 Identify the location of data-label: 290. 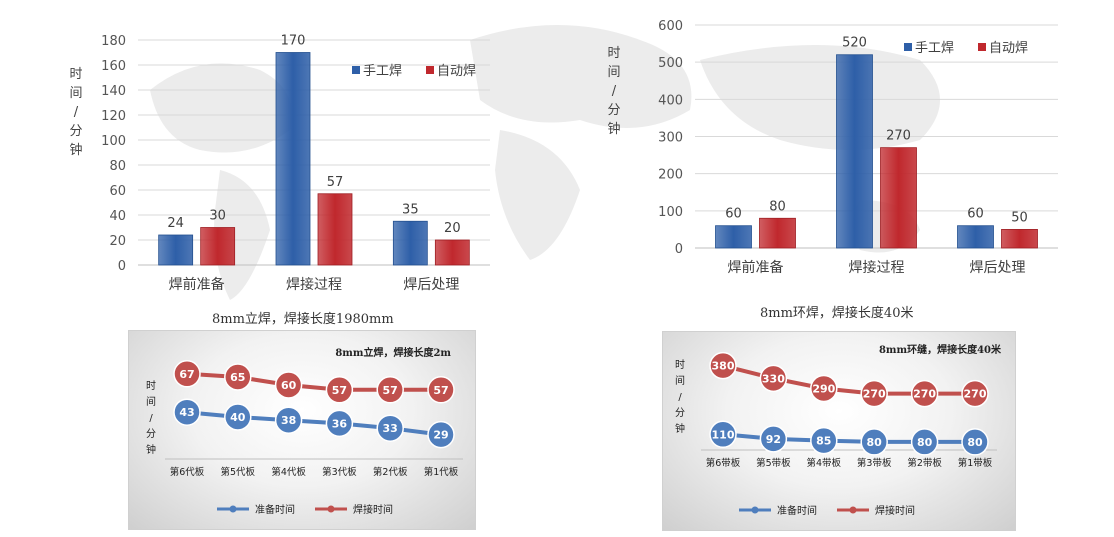
(823, 389).